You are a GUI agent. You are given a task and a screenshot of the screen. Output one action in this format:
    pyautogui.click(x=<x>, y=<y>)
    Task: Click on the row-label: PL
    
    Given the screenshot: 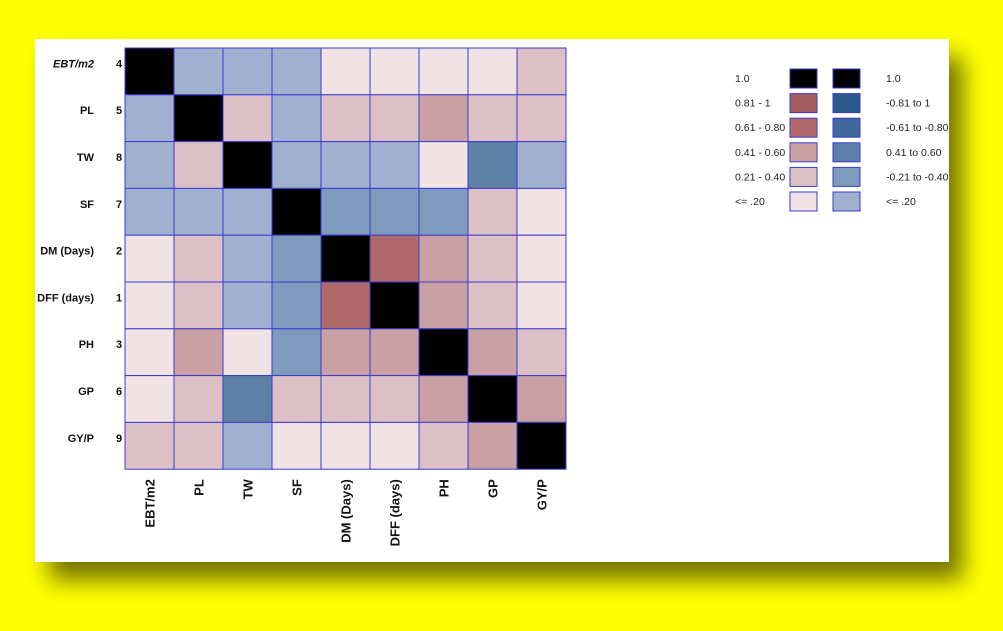 What is the action you would take?
    pyautogui.click(x=87, y=111)
    